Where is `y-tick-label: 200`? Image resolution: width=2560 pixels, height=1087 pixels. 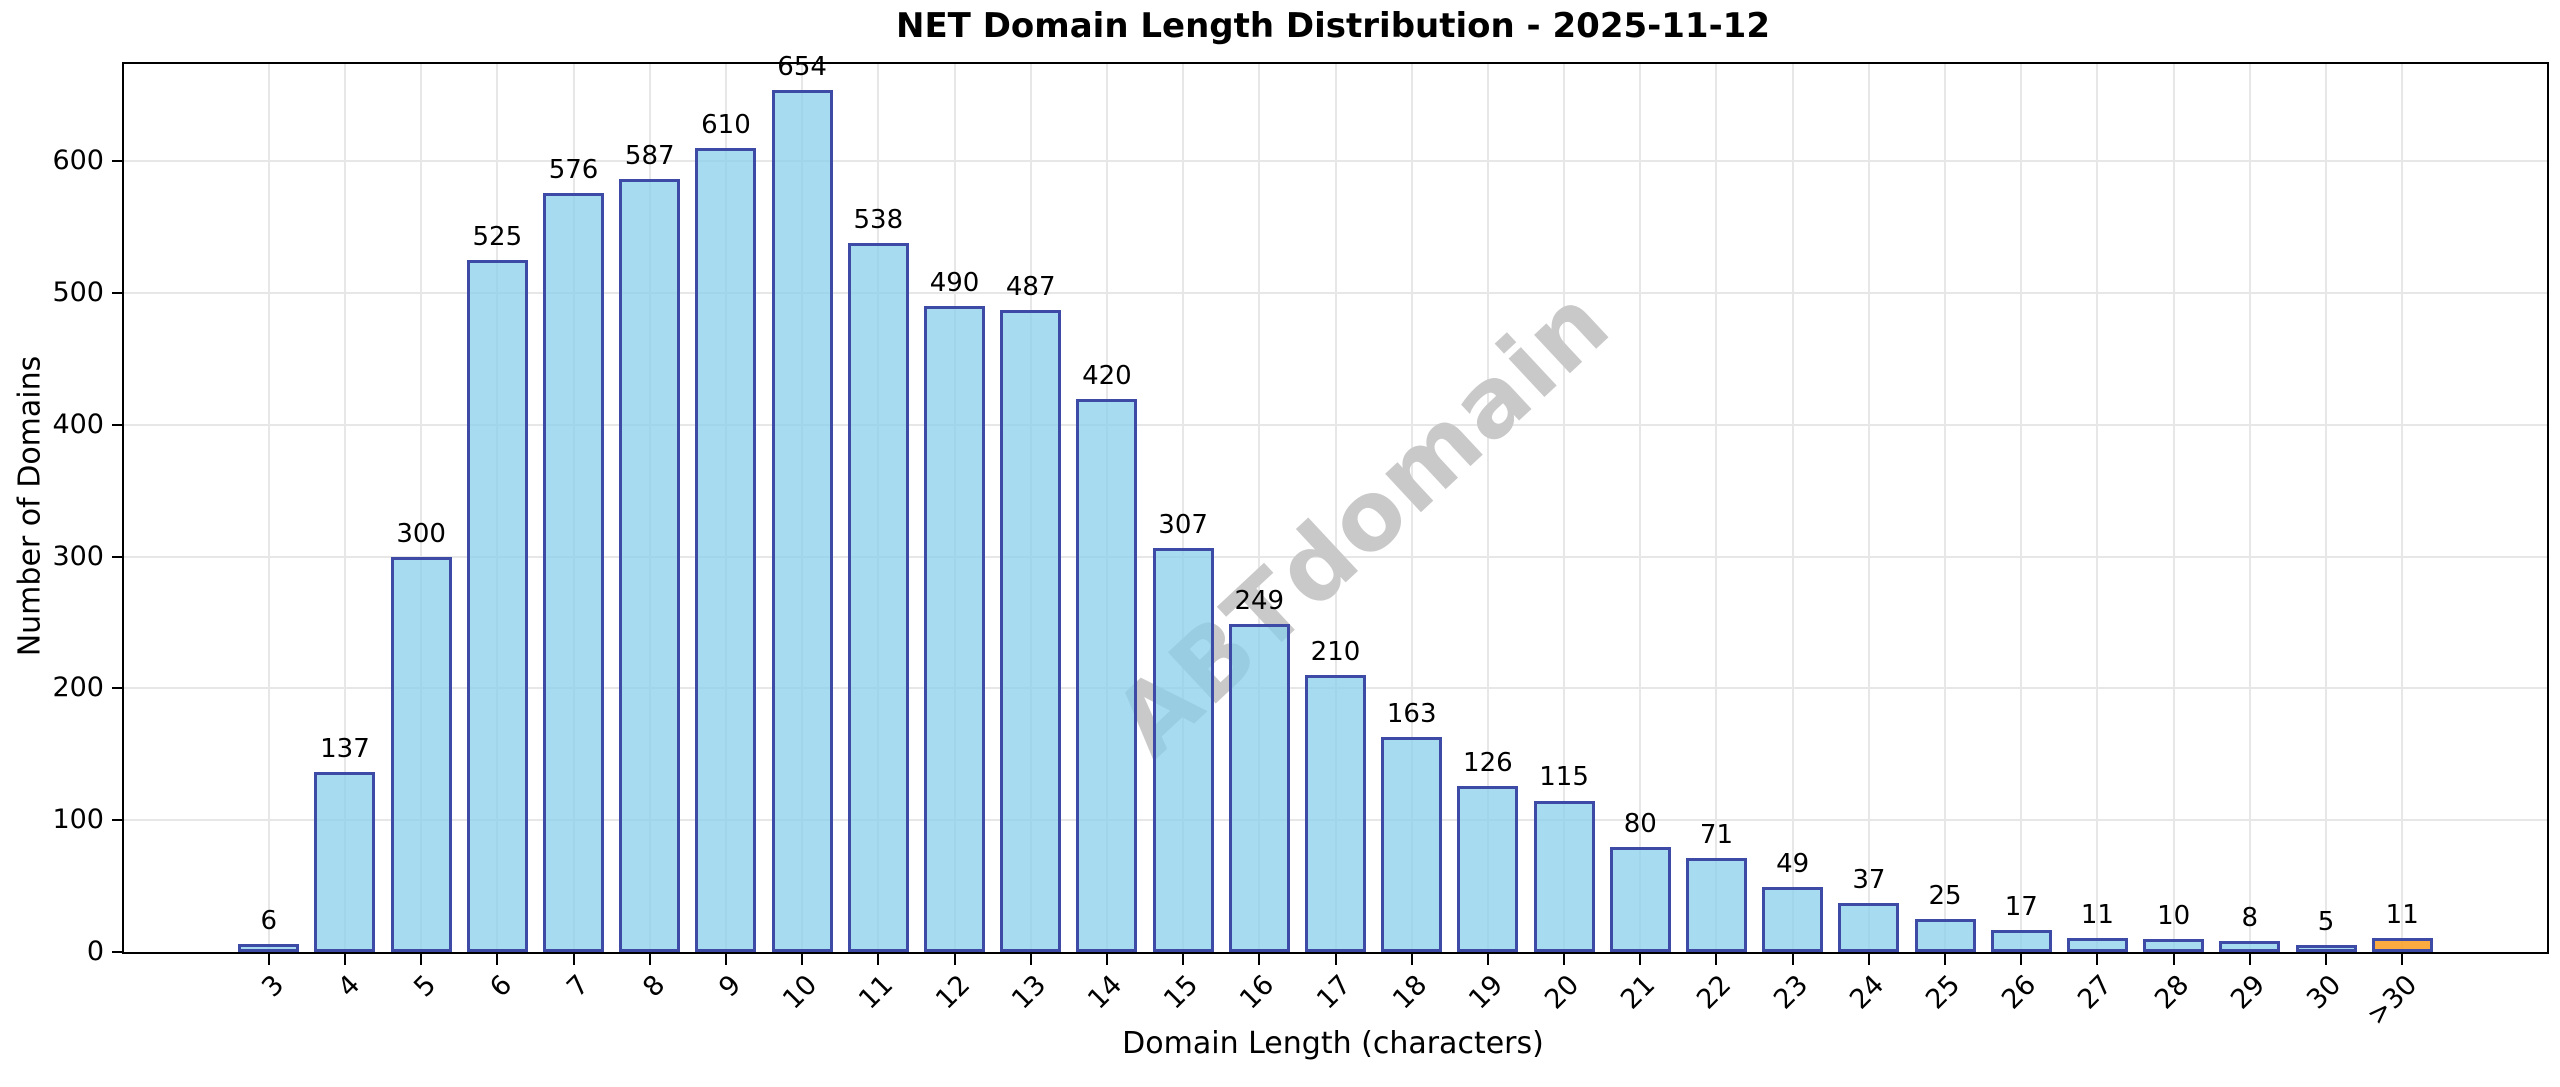 y-tick-label: 200 is located at coordinates (78, 688).